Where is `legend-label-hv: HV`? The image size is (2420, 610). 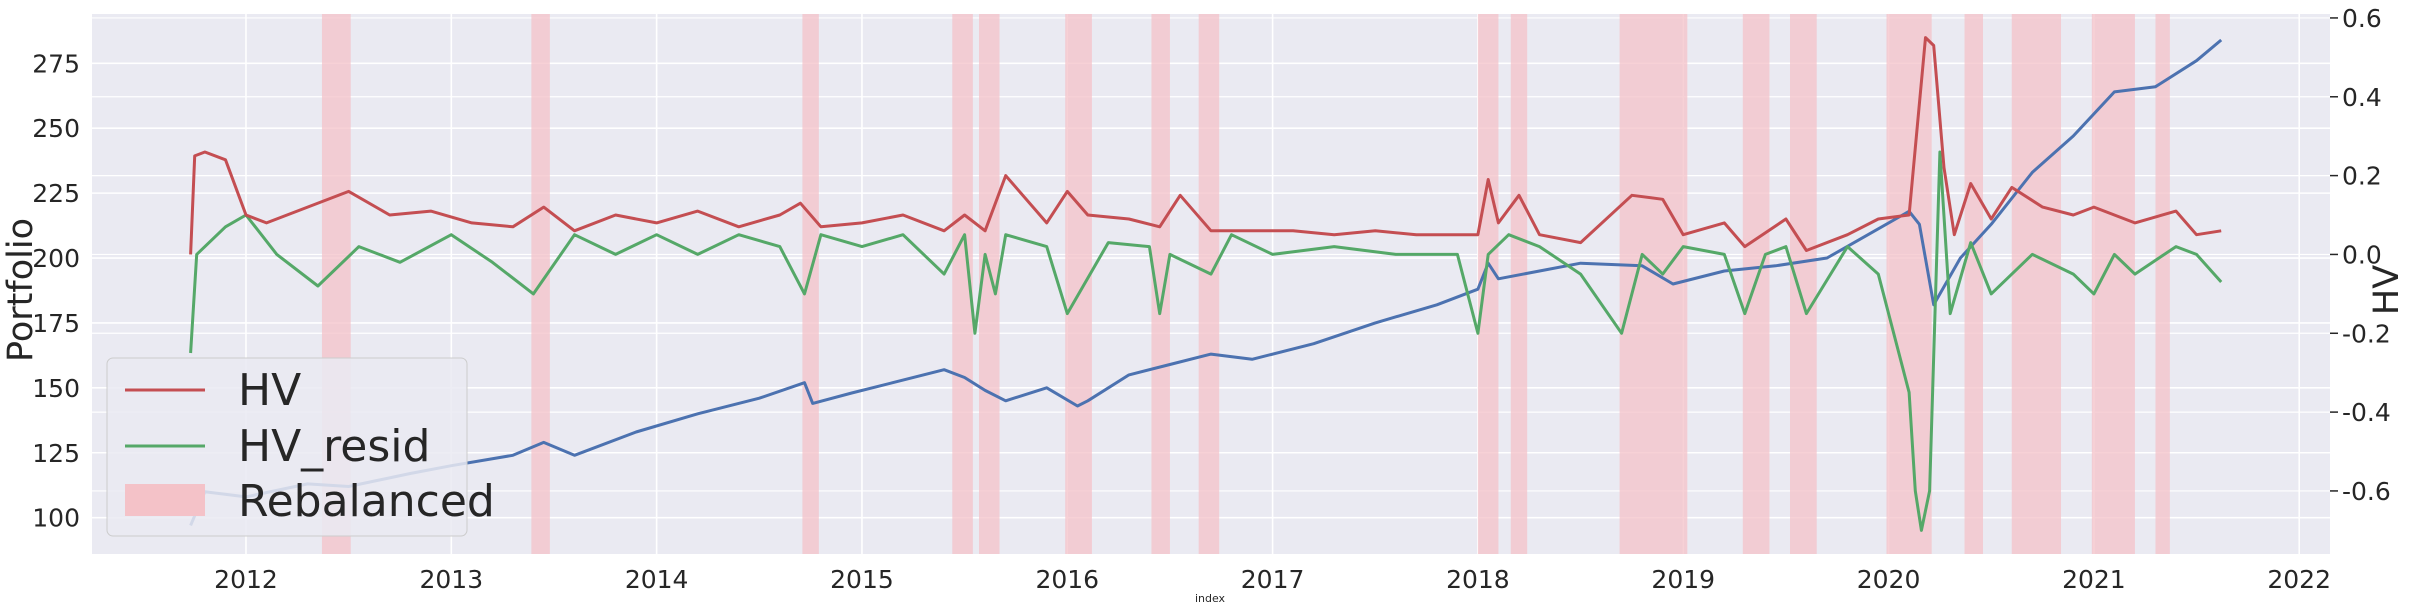 legend-label-hv: HV is located at coordinates (269, 390).